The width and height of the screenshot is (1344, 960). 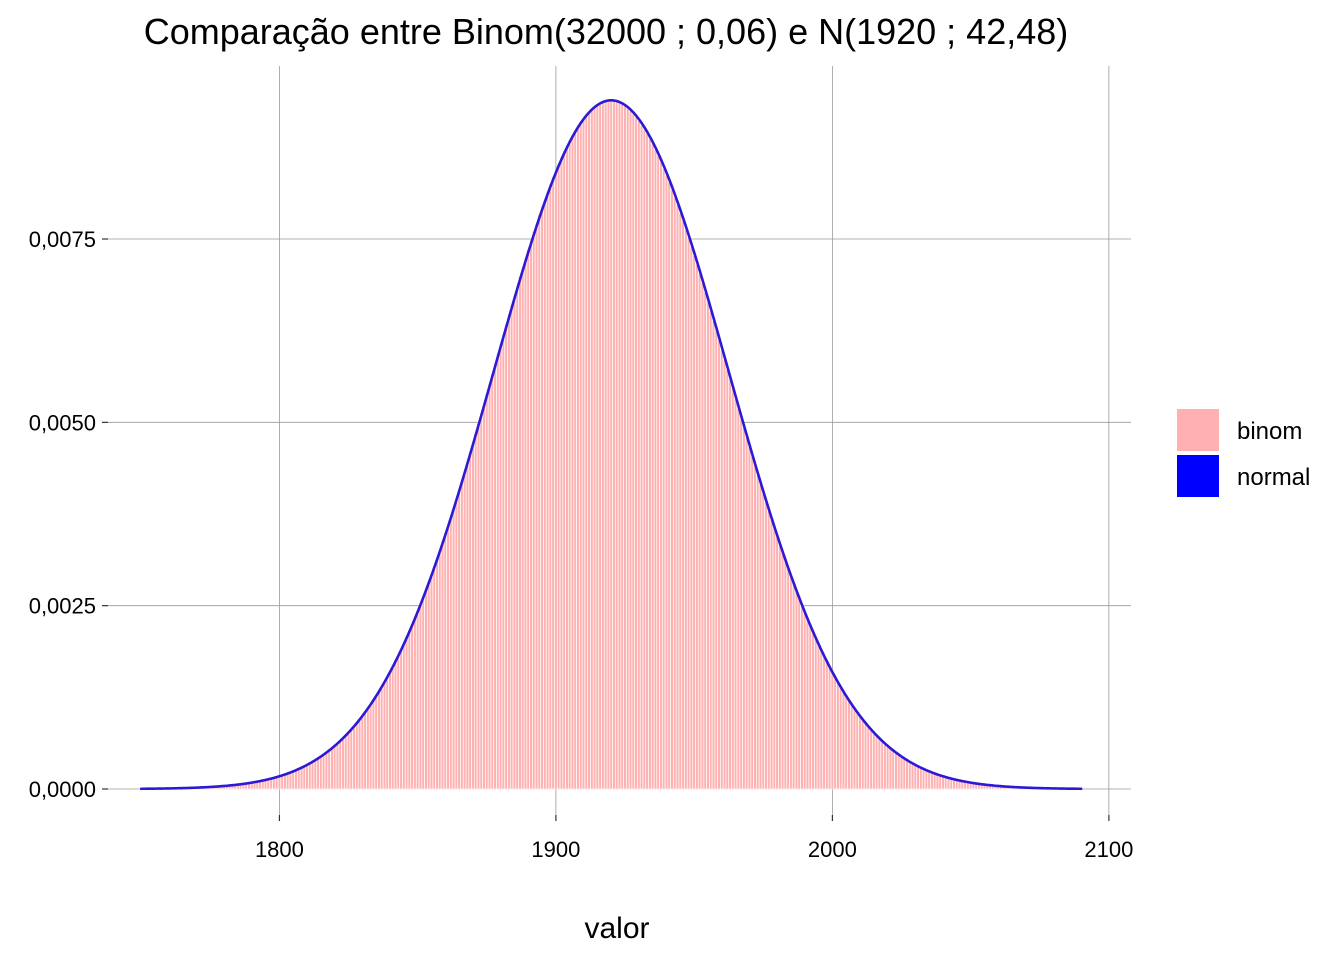 I want to click on x-tick-label: 1800, so click(x=279, y=849).